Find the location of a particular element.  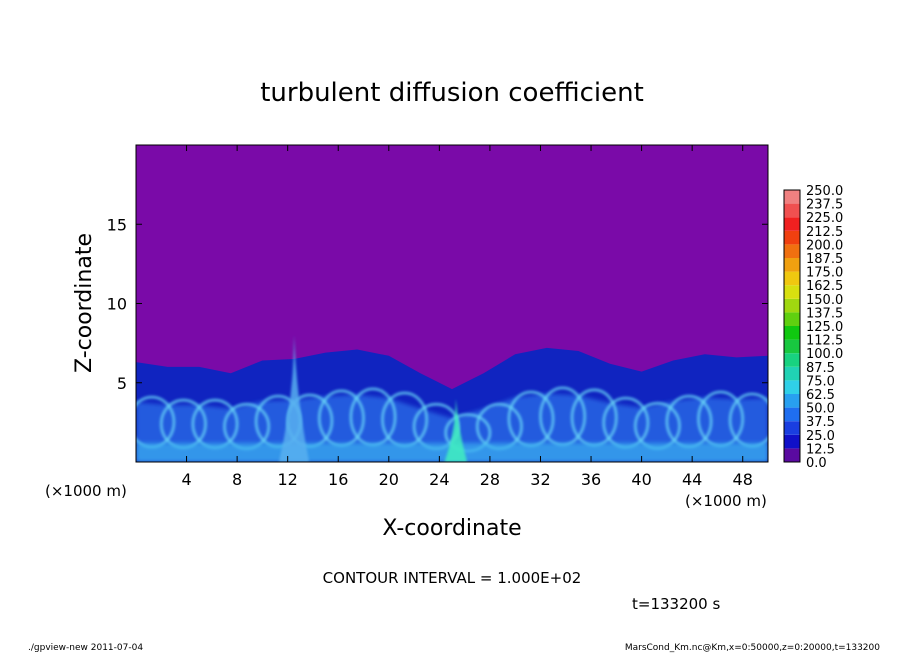

colorbar-label: 37.5 is located at coordinates (820, 422).